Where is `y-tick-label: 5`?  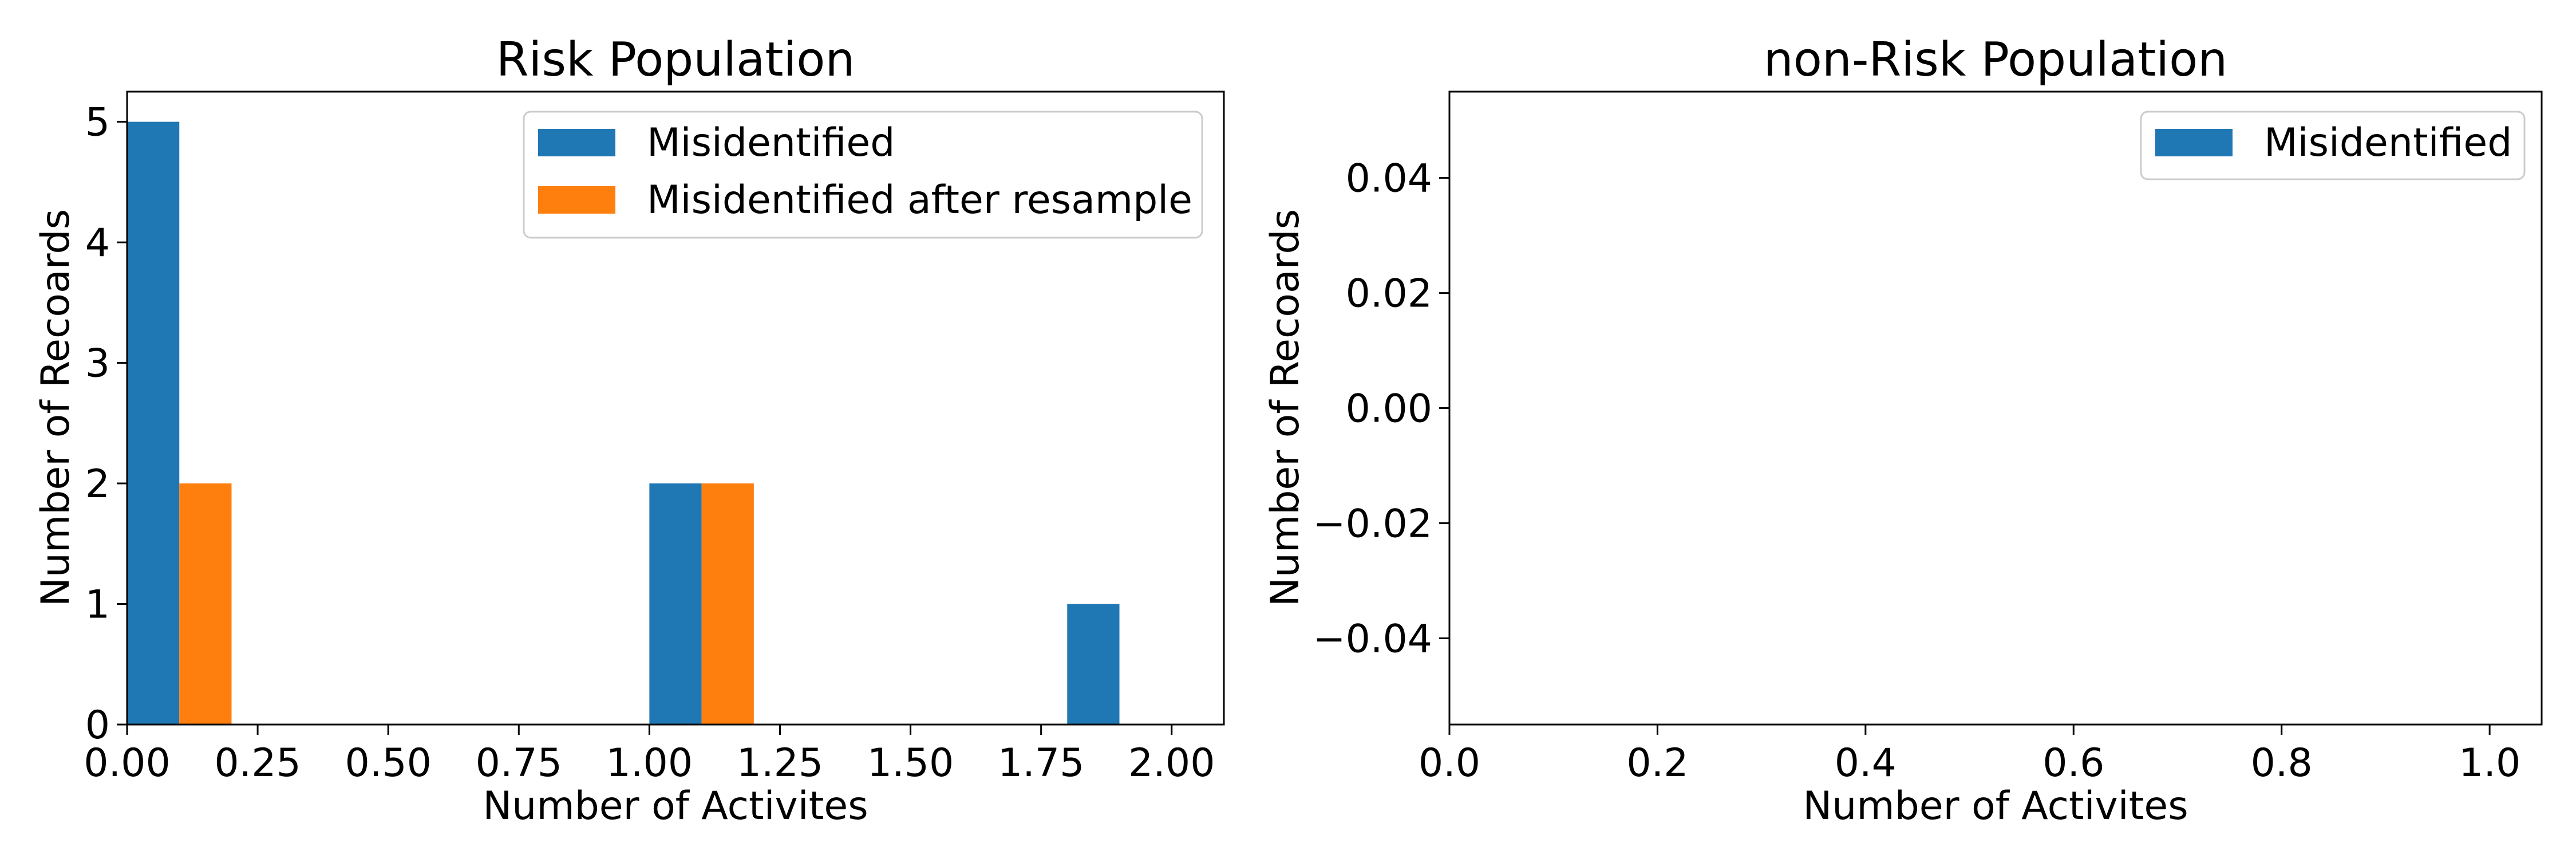
y-tick-label: 5 is located at coordinates (97, 123).